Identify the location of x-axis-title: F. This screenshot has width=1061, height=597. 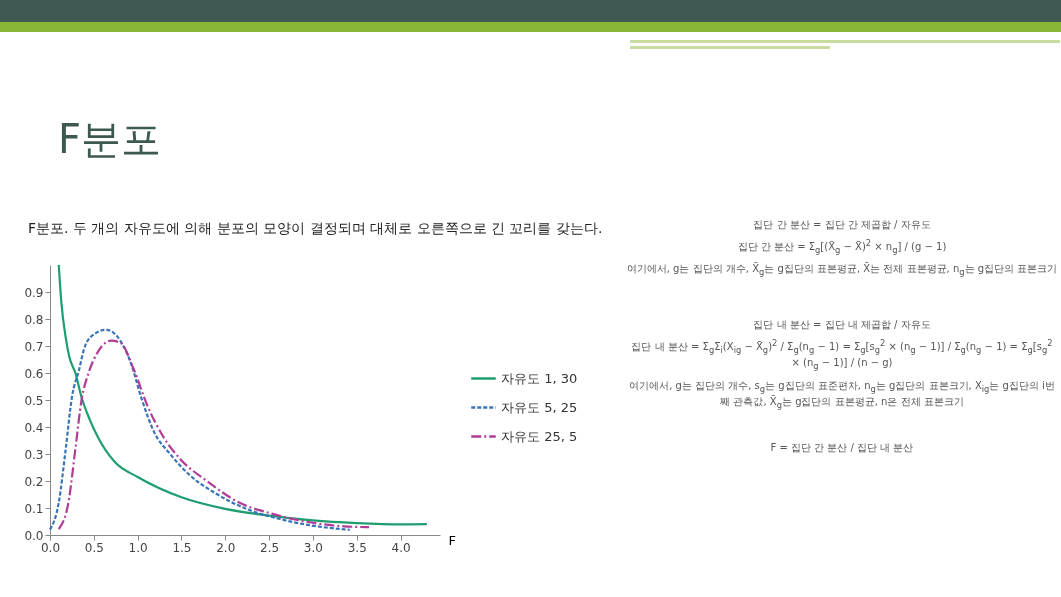
(452, 540).